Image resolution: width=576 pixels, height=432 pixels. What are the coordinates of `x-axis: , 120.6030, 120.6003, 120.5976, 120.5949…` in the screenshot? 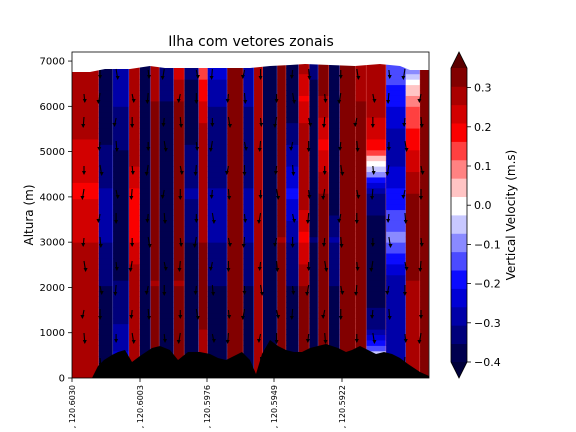 It's located at (207, 403).